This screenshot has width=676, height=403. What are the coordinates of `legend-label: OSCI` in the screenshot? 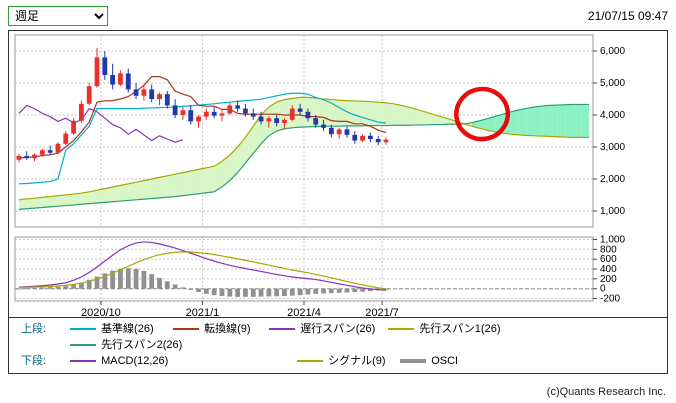 It's located at (445, 361).